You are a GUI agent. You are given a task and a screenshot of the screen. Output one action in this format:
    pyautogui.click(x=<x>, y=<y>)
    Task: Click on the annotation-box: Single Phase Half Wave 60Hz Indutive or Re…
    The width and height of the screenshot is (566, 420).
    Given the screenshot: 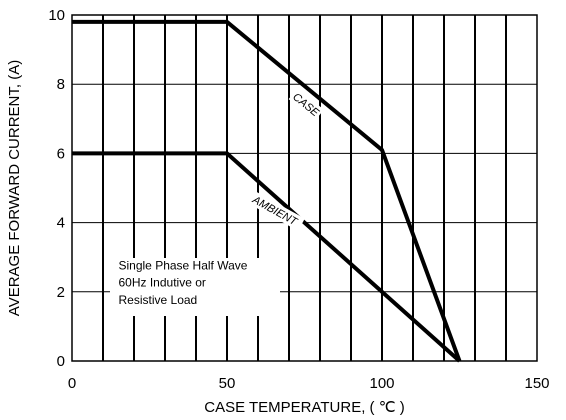 What is the action you would take?
    pyautogui.click(x=195, y=287)
    